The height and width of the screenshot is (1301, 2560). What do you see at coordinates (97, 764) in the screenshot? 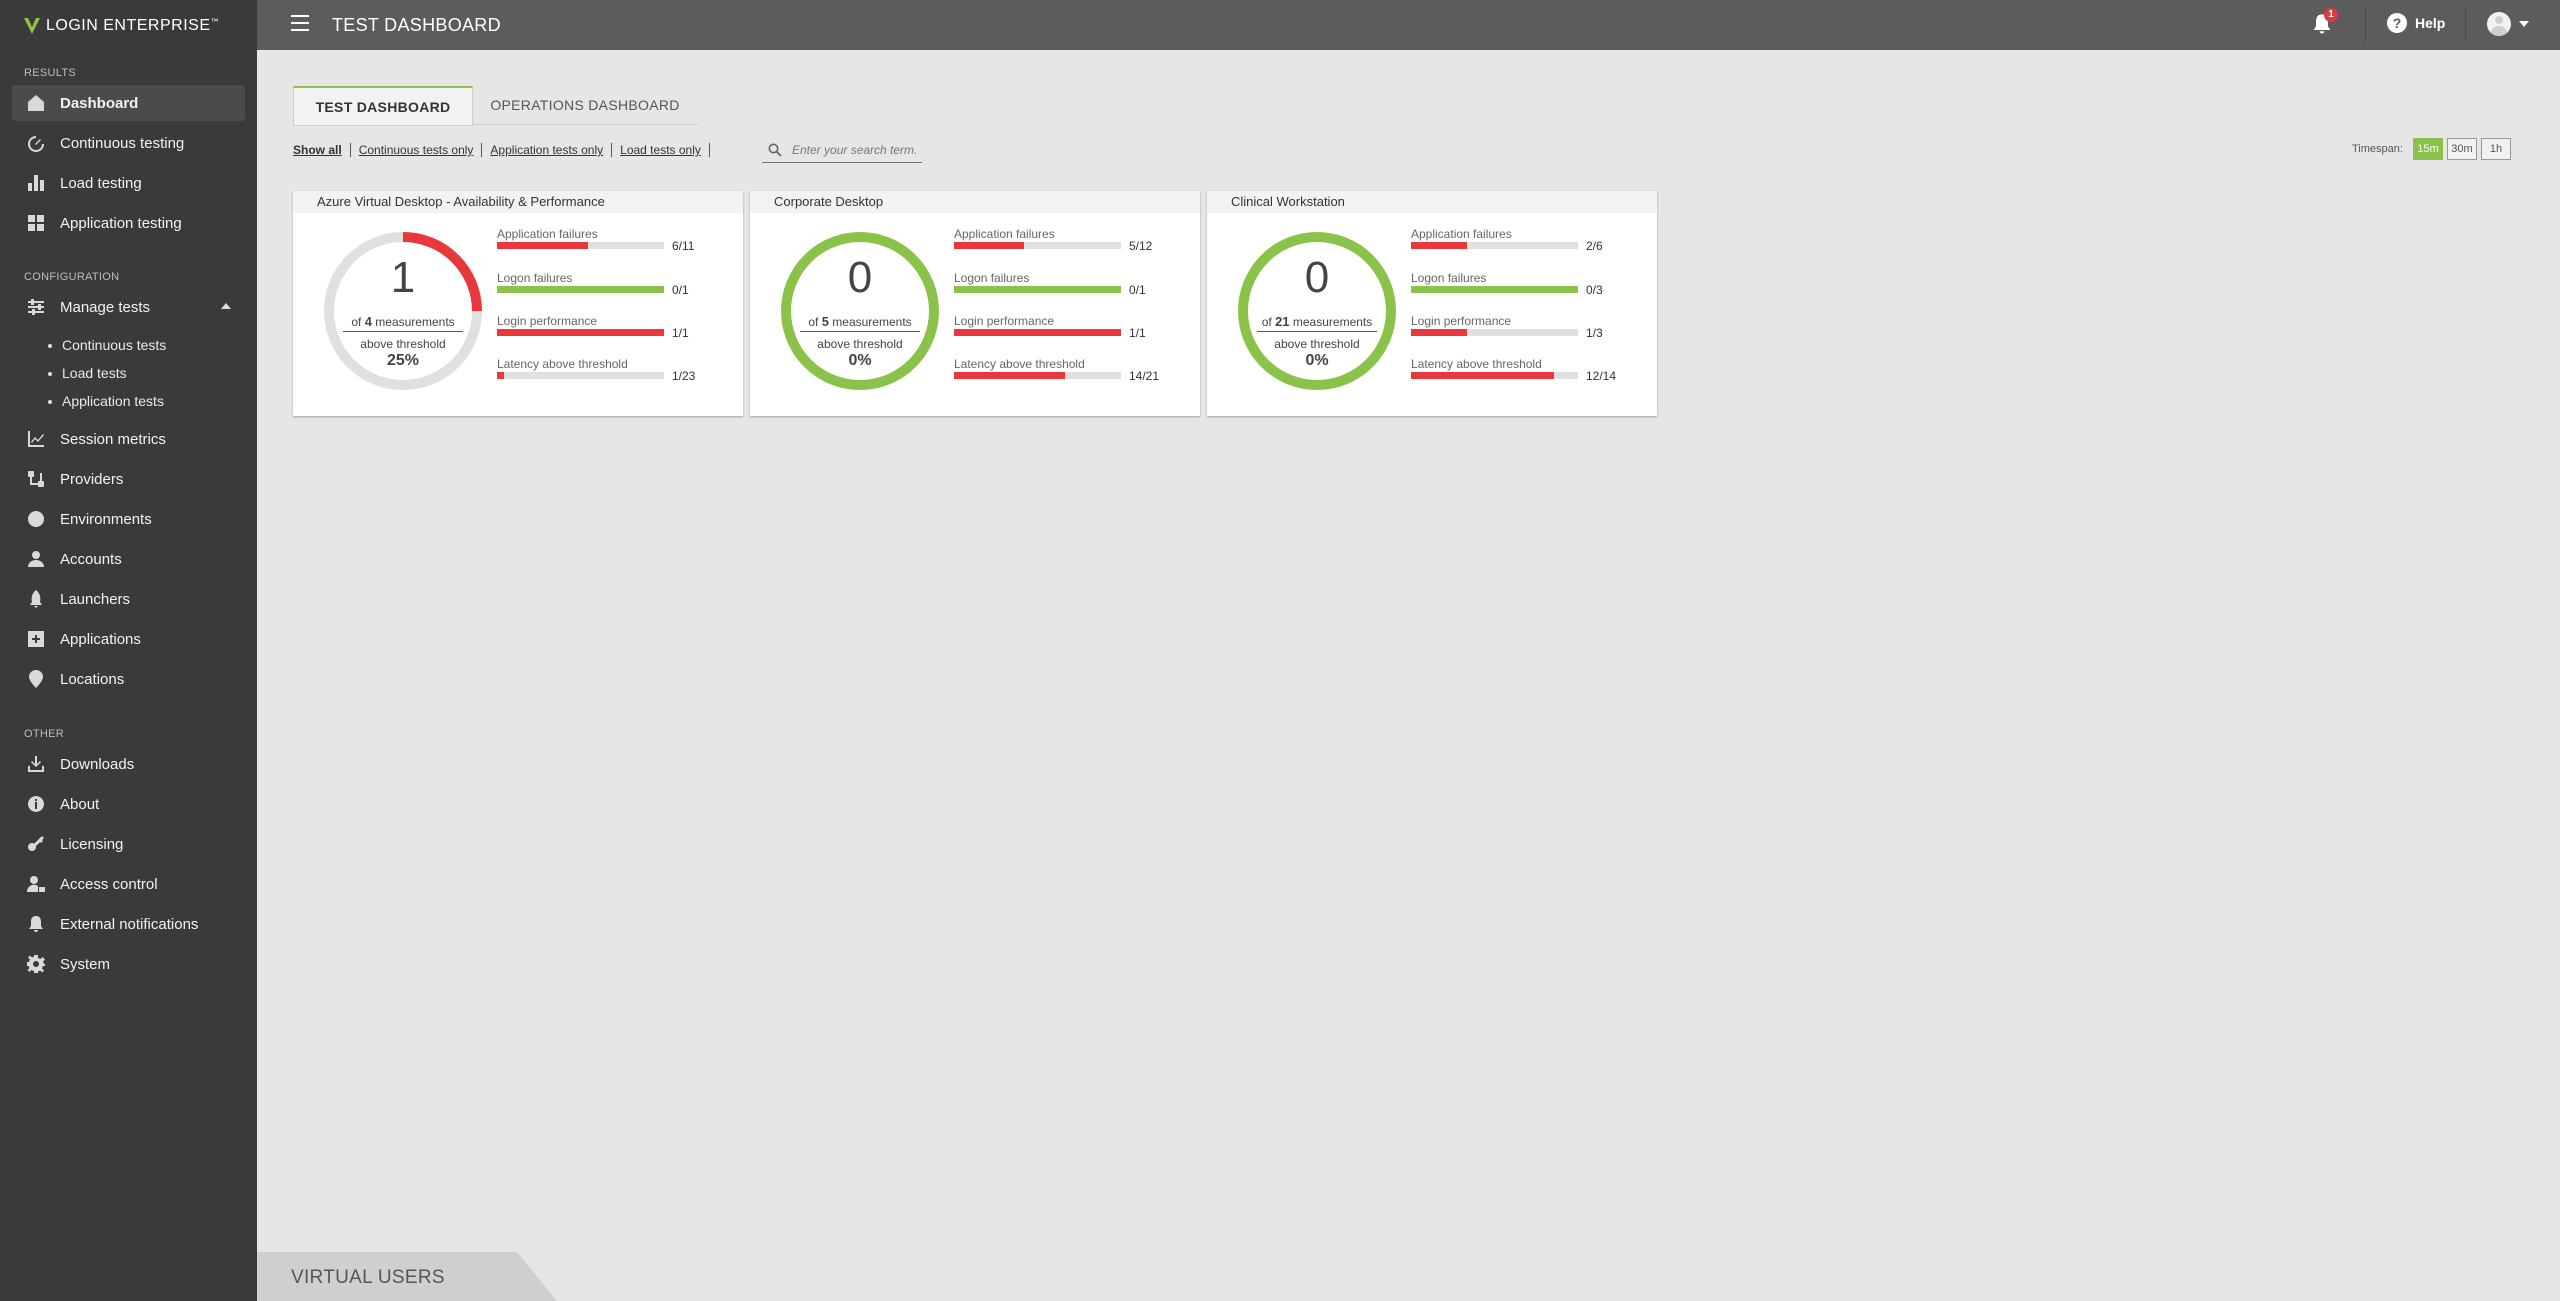
I see `sidebar-item-label: Downloads` at bounding box center [97, 764].